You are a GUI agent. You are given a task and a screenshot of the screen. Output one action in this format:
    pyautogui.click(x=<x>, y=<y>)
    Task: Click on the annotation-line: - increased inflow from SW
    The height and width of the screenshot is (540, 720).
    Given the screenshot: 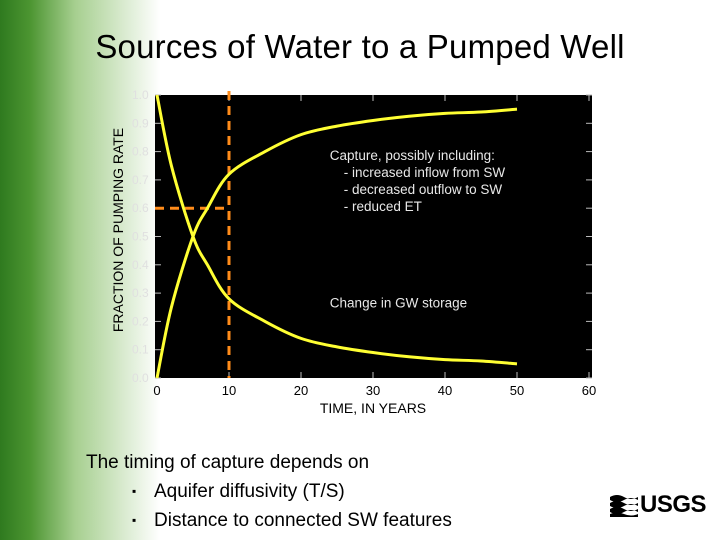 What is the action you would take?
    pyautogui.click(x=425, y=172)
    